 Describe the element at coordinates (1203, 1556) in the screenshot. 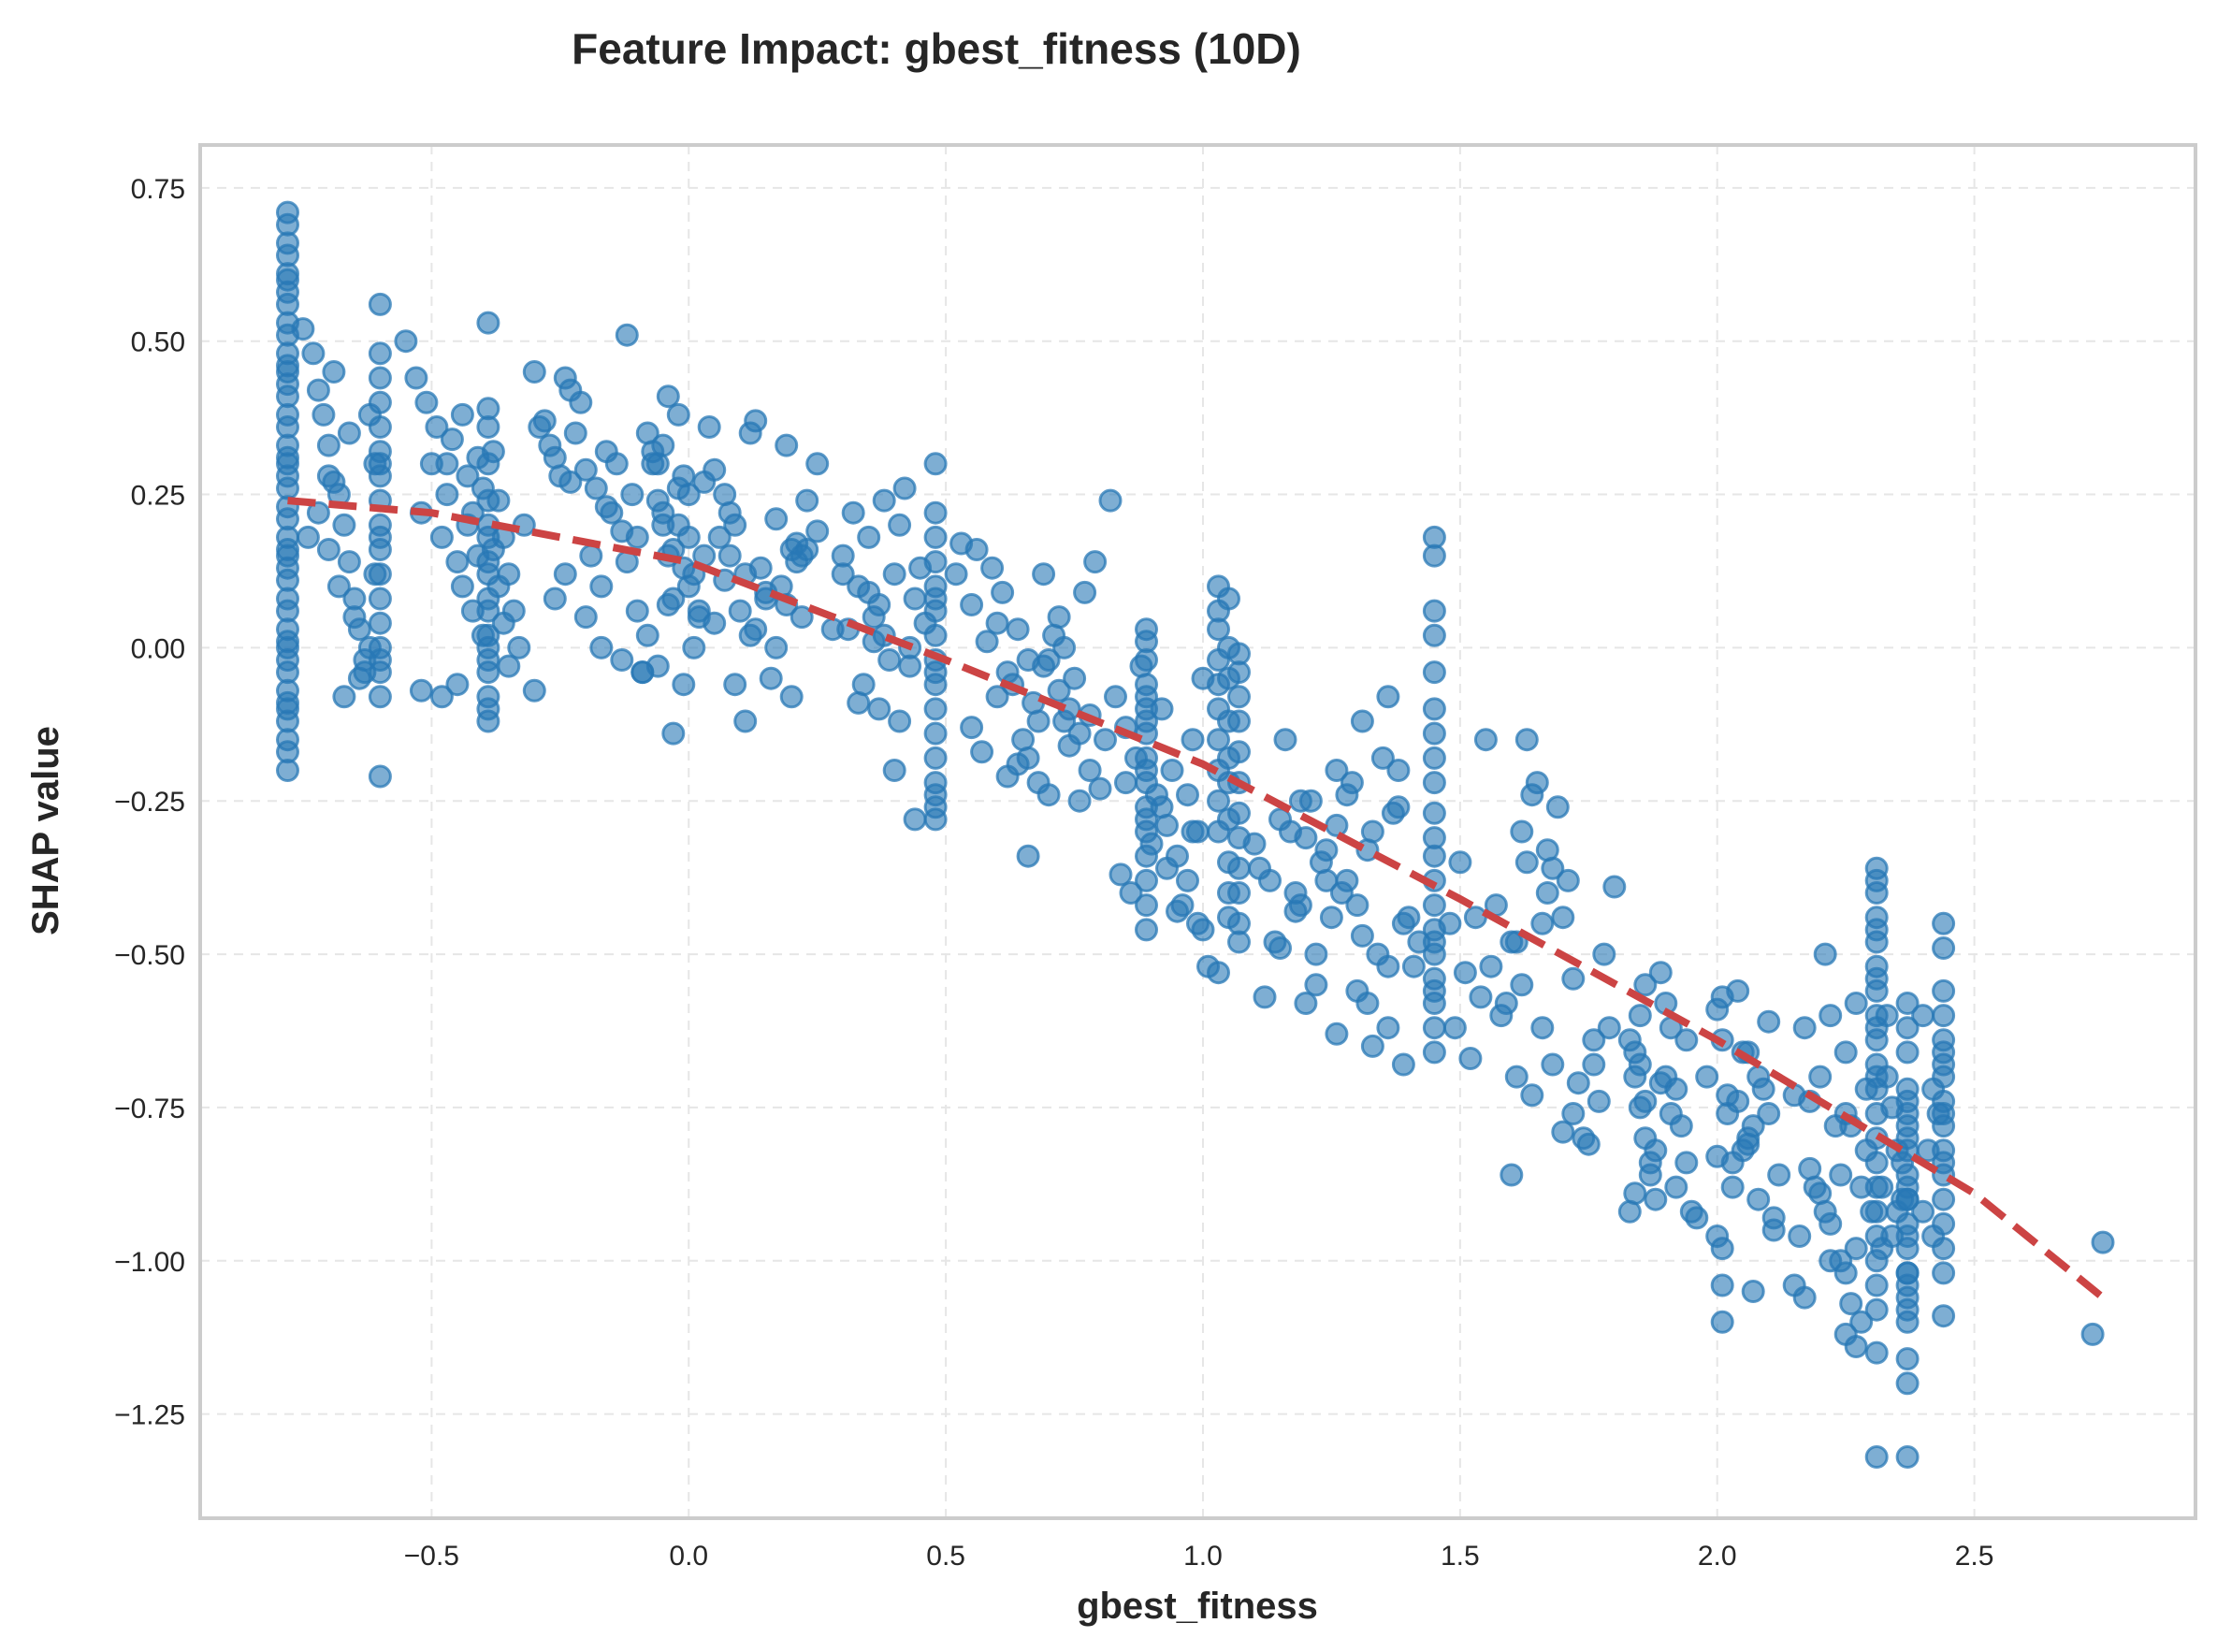

I see `x-tick-label: 1.0` at that location.